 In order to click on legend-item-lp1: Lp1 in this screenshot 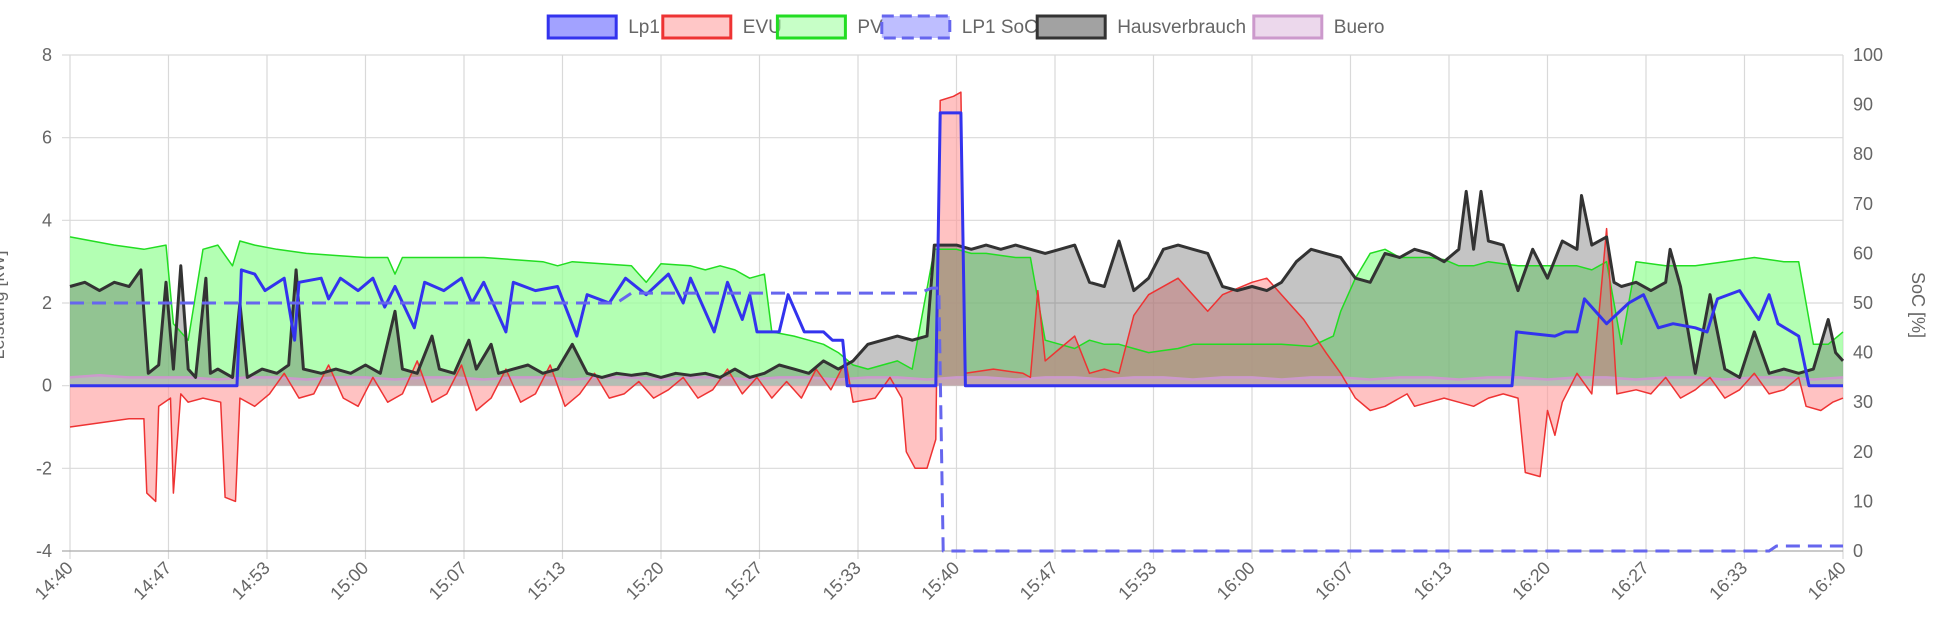, I will do `click(603, 27)`.